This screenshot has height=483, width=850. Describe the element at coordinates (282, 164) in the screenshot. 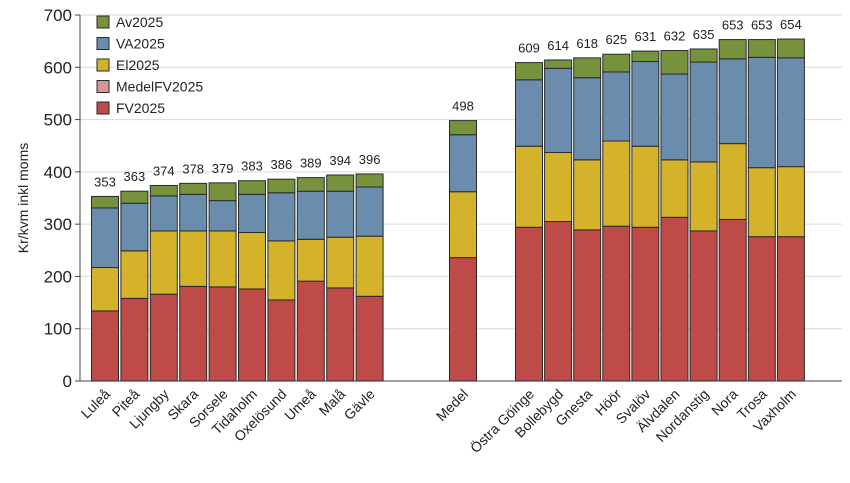

I see `total-label: 386` at that location.